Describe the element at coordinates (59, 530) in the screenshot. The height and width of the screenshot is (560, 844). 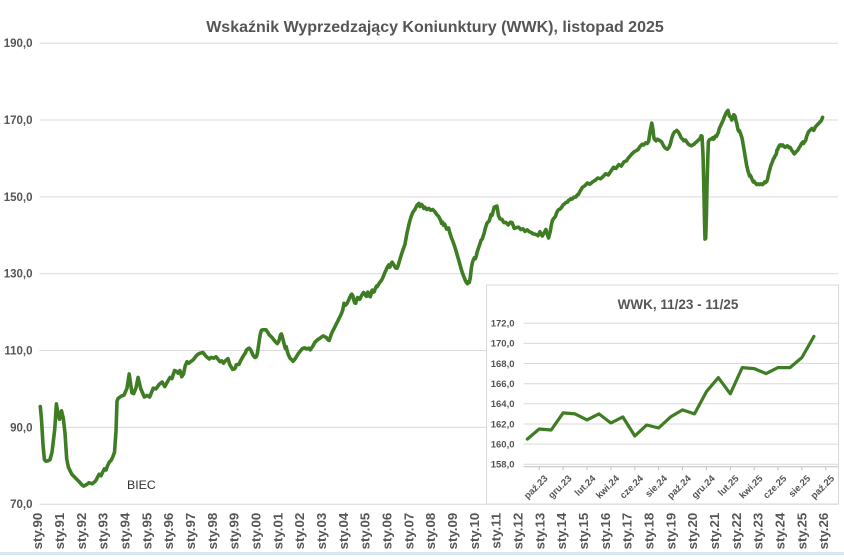
I see `svg-text: sty.91` at that location.